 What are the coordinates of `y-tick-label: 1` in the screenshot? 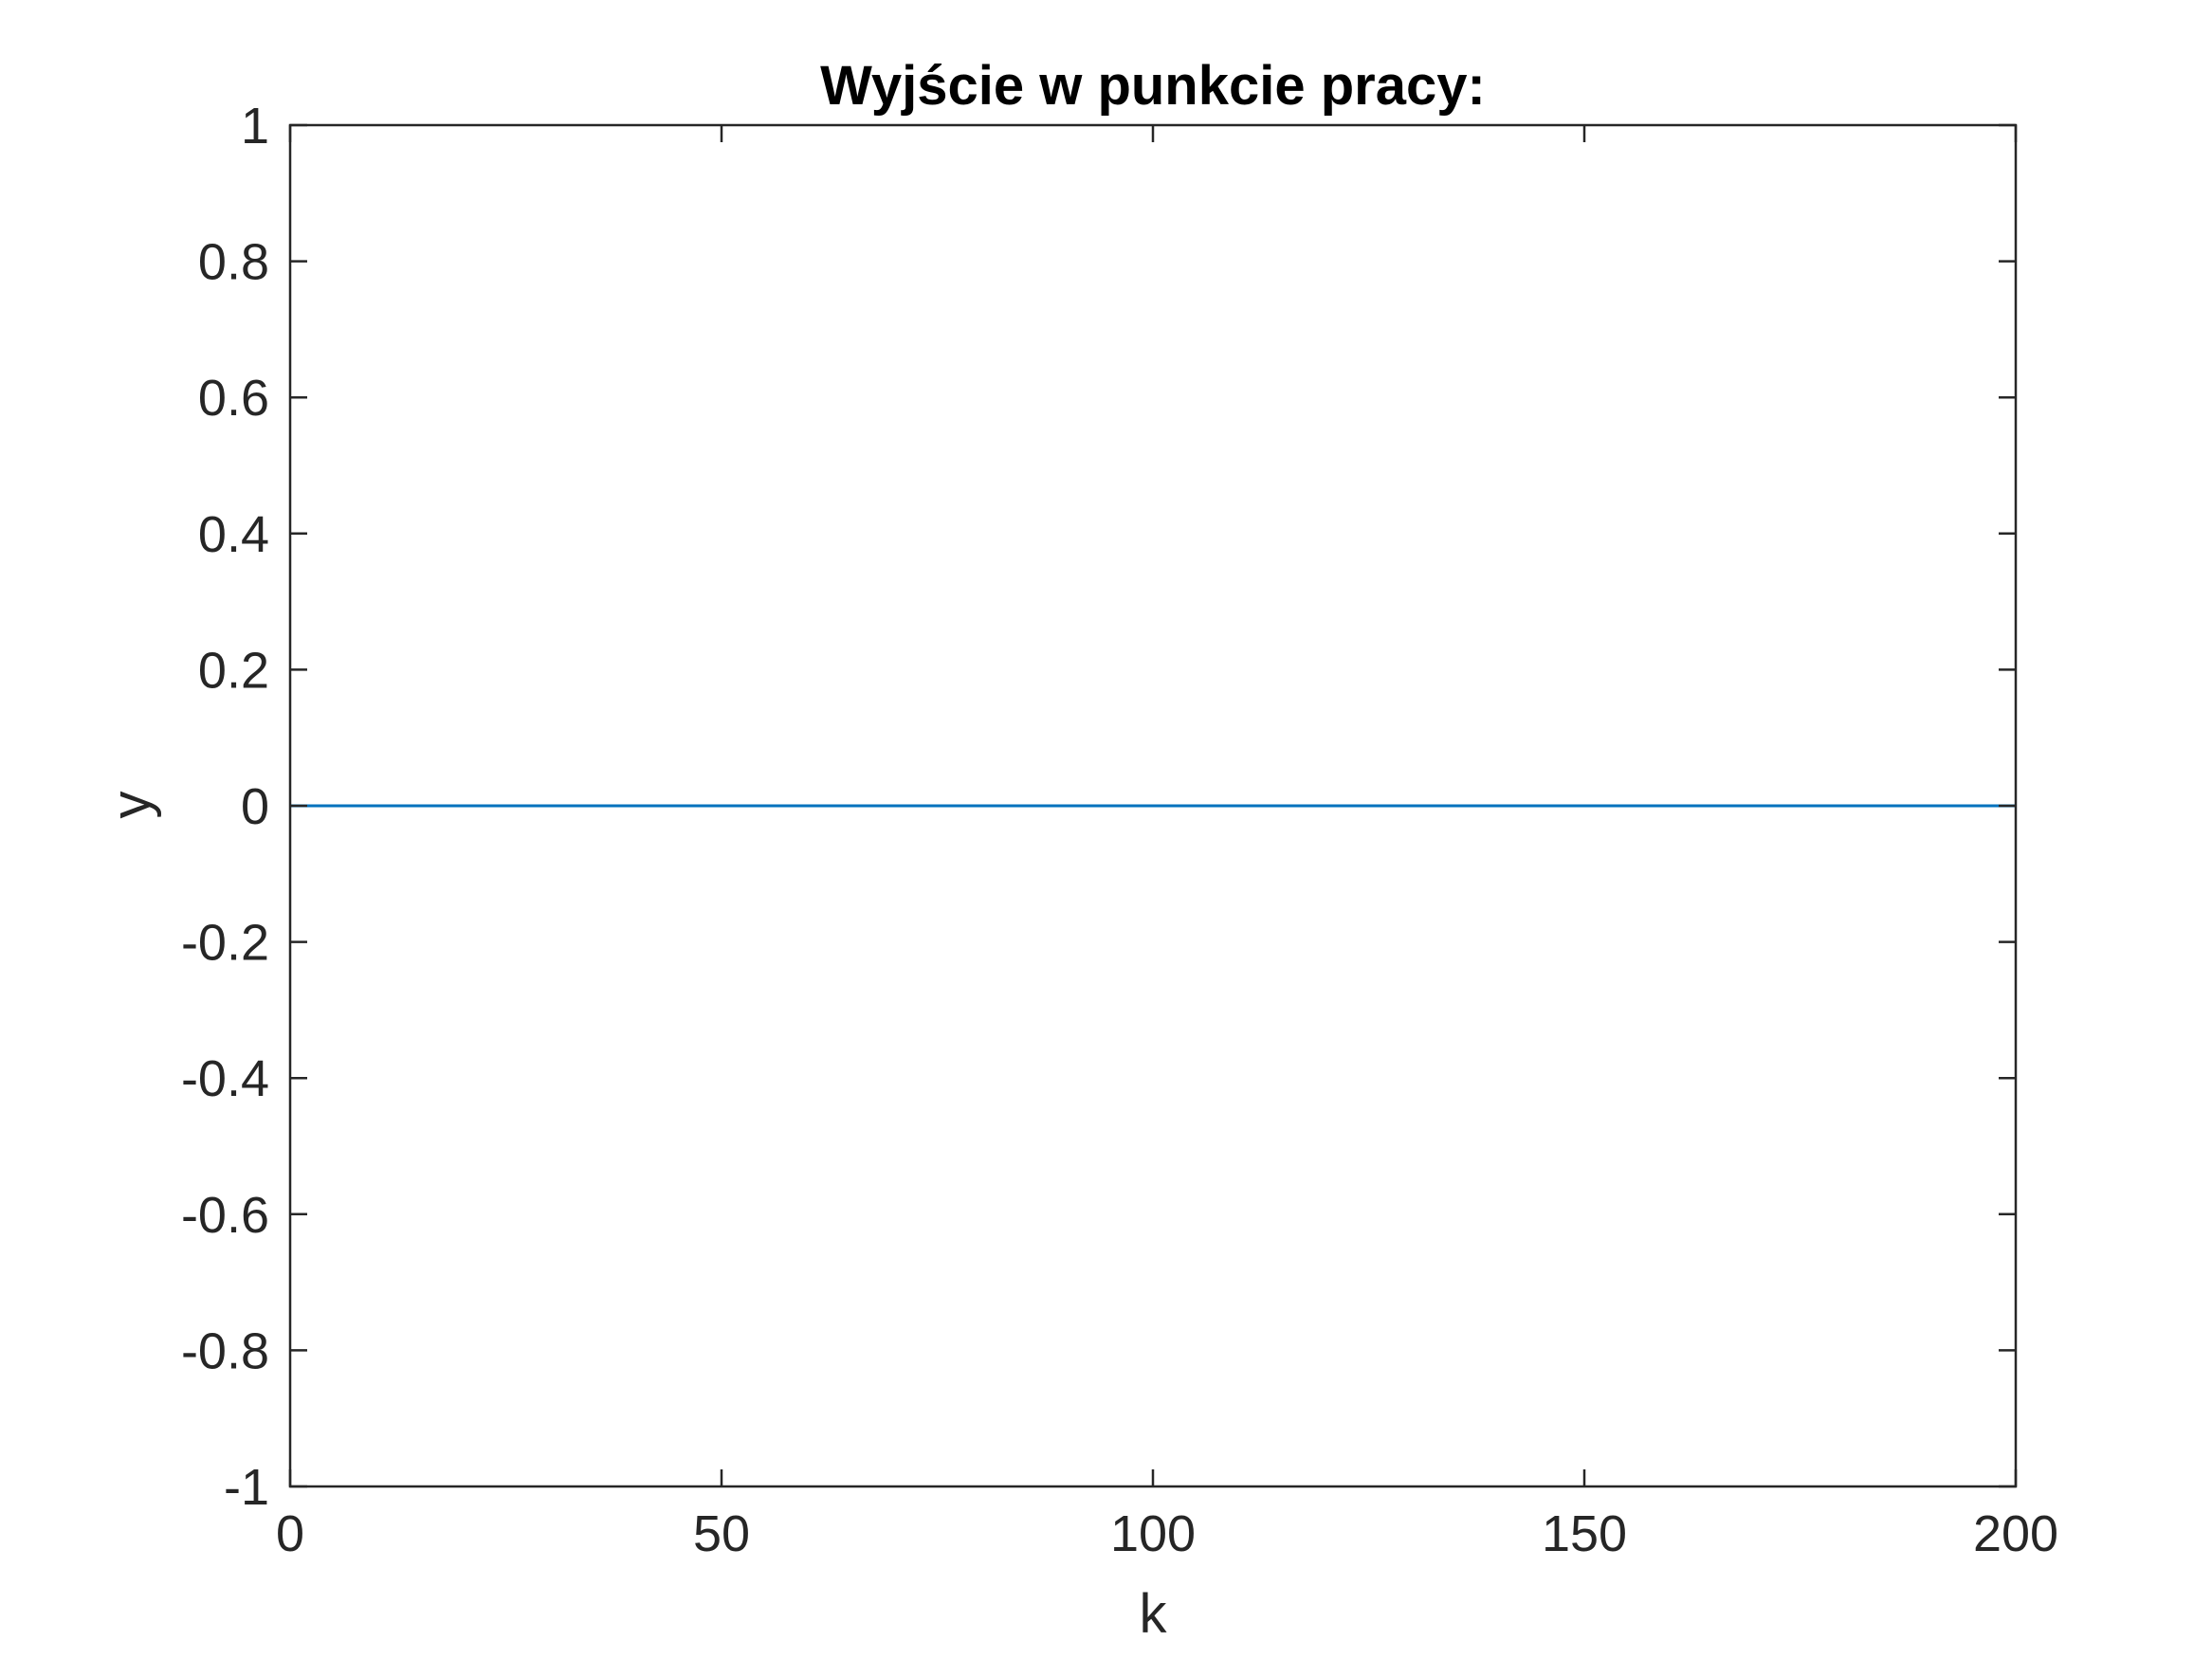 It's located at (255, 126).